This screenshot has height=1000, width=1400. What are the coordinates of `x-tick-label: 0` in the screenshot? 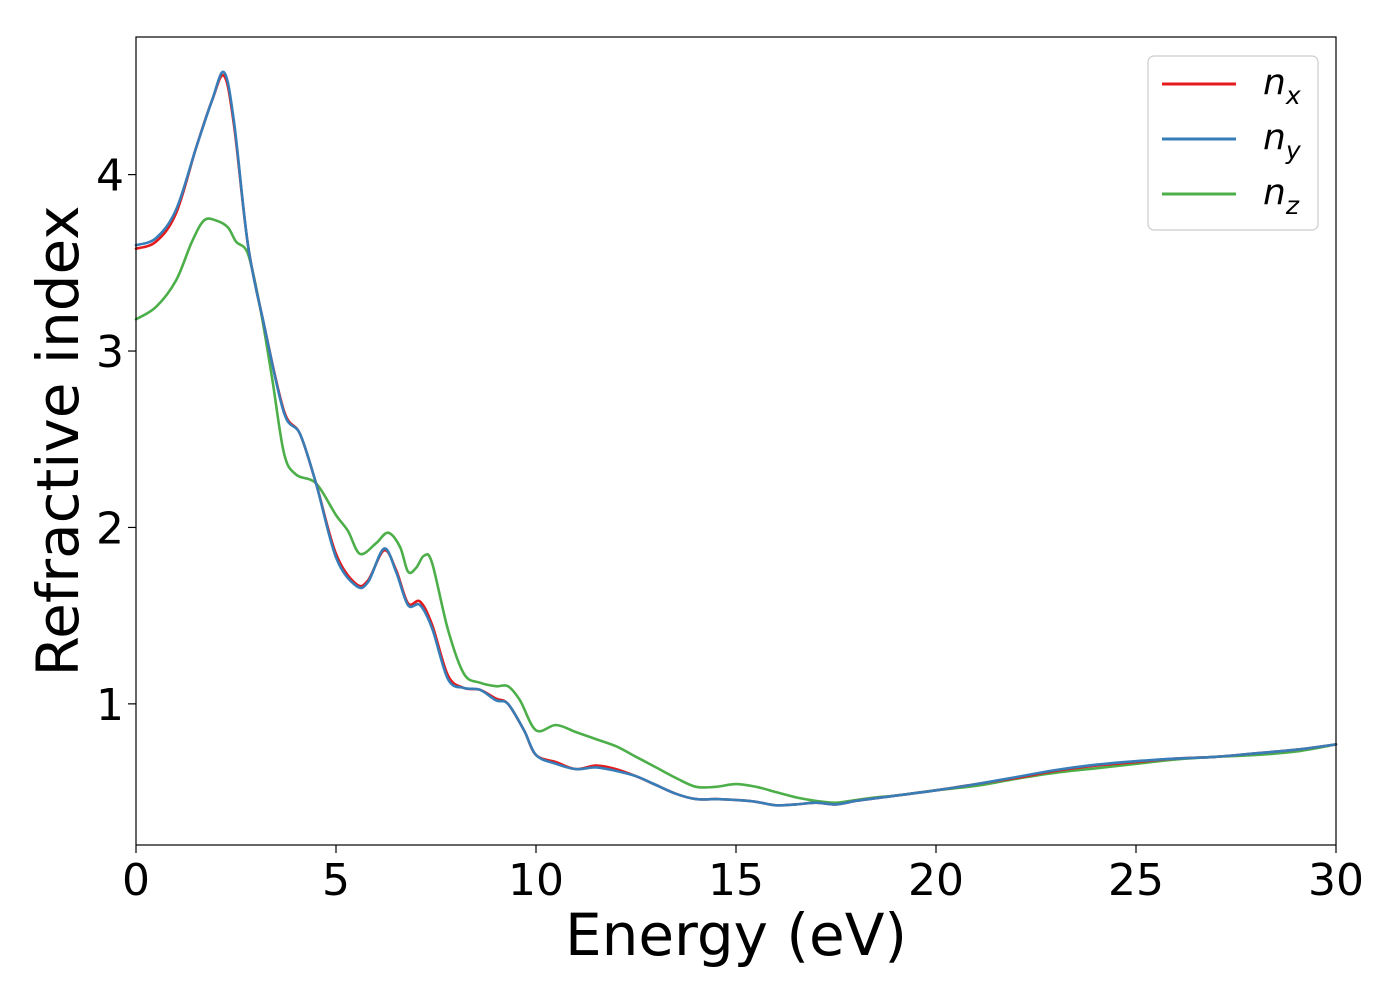 It's located at (136, 880).